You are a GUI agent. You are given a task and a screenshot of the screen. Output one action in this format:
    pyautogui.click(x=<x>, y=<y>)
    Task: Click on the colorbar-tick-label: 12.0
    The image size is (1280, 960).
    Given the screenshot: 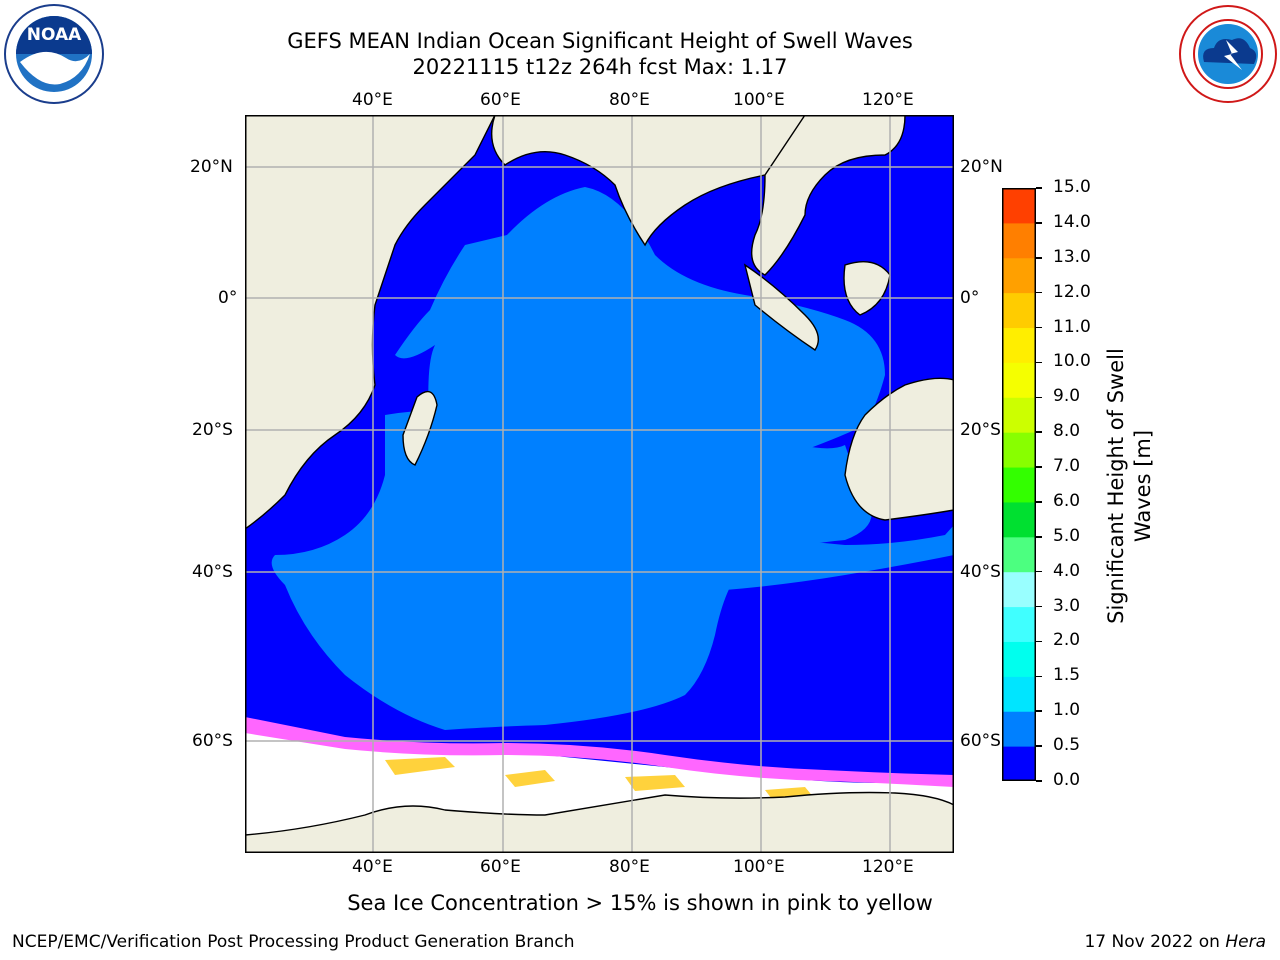 What is the action you would take?
    pyautogui.click(x=1072, y=291)
    